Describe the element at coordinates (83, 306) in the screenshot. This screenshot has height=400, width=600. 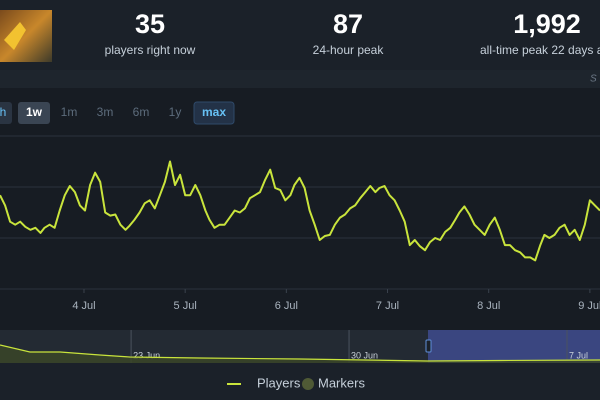
I see `x-tick-label: 4 Jul` at that location.